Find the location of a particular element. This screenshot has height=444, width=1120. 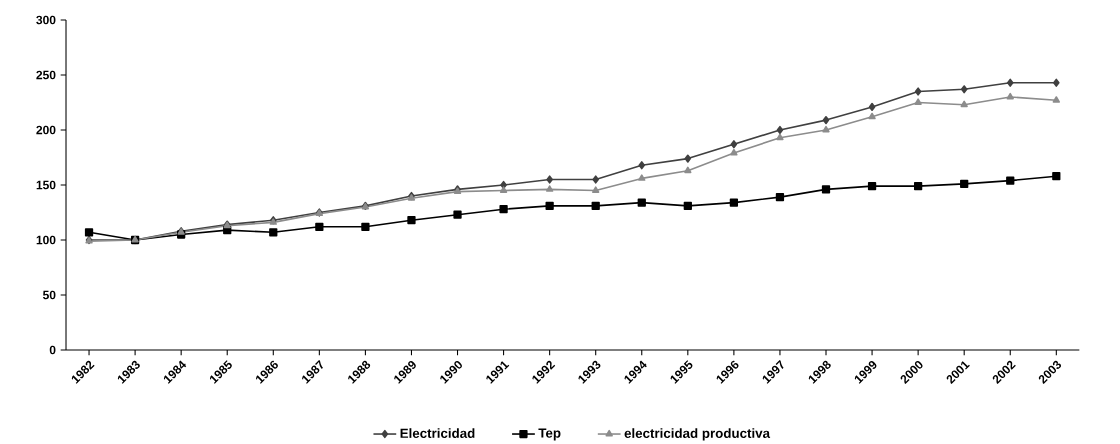

y-tick-label: 300 is located at coordinates (46, 20).